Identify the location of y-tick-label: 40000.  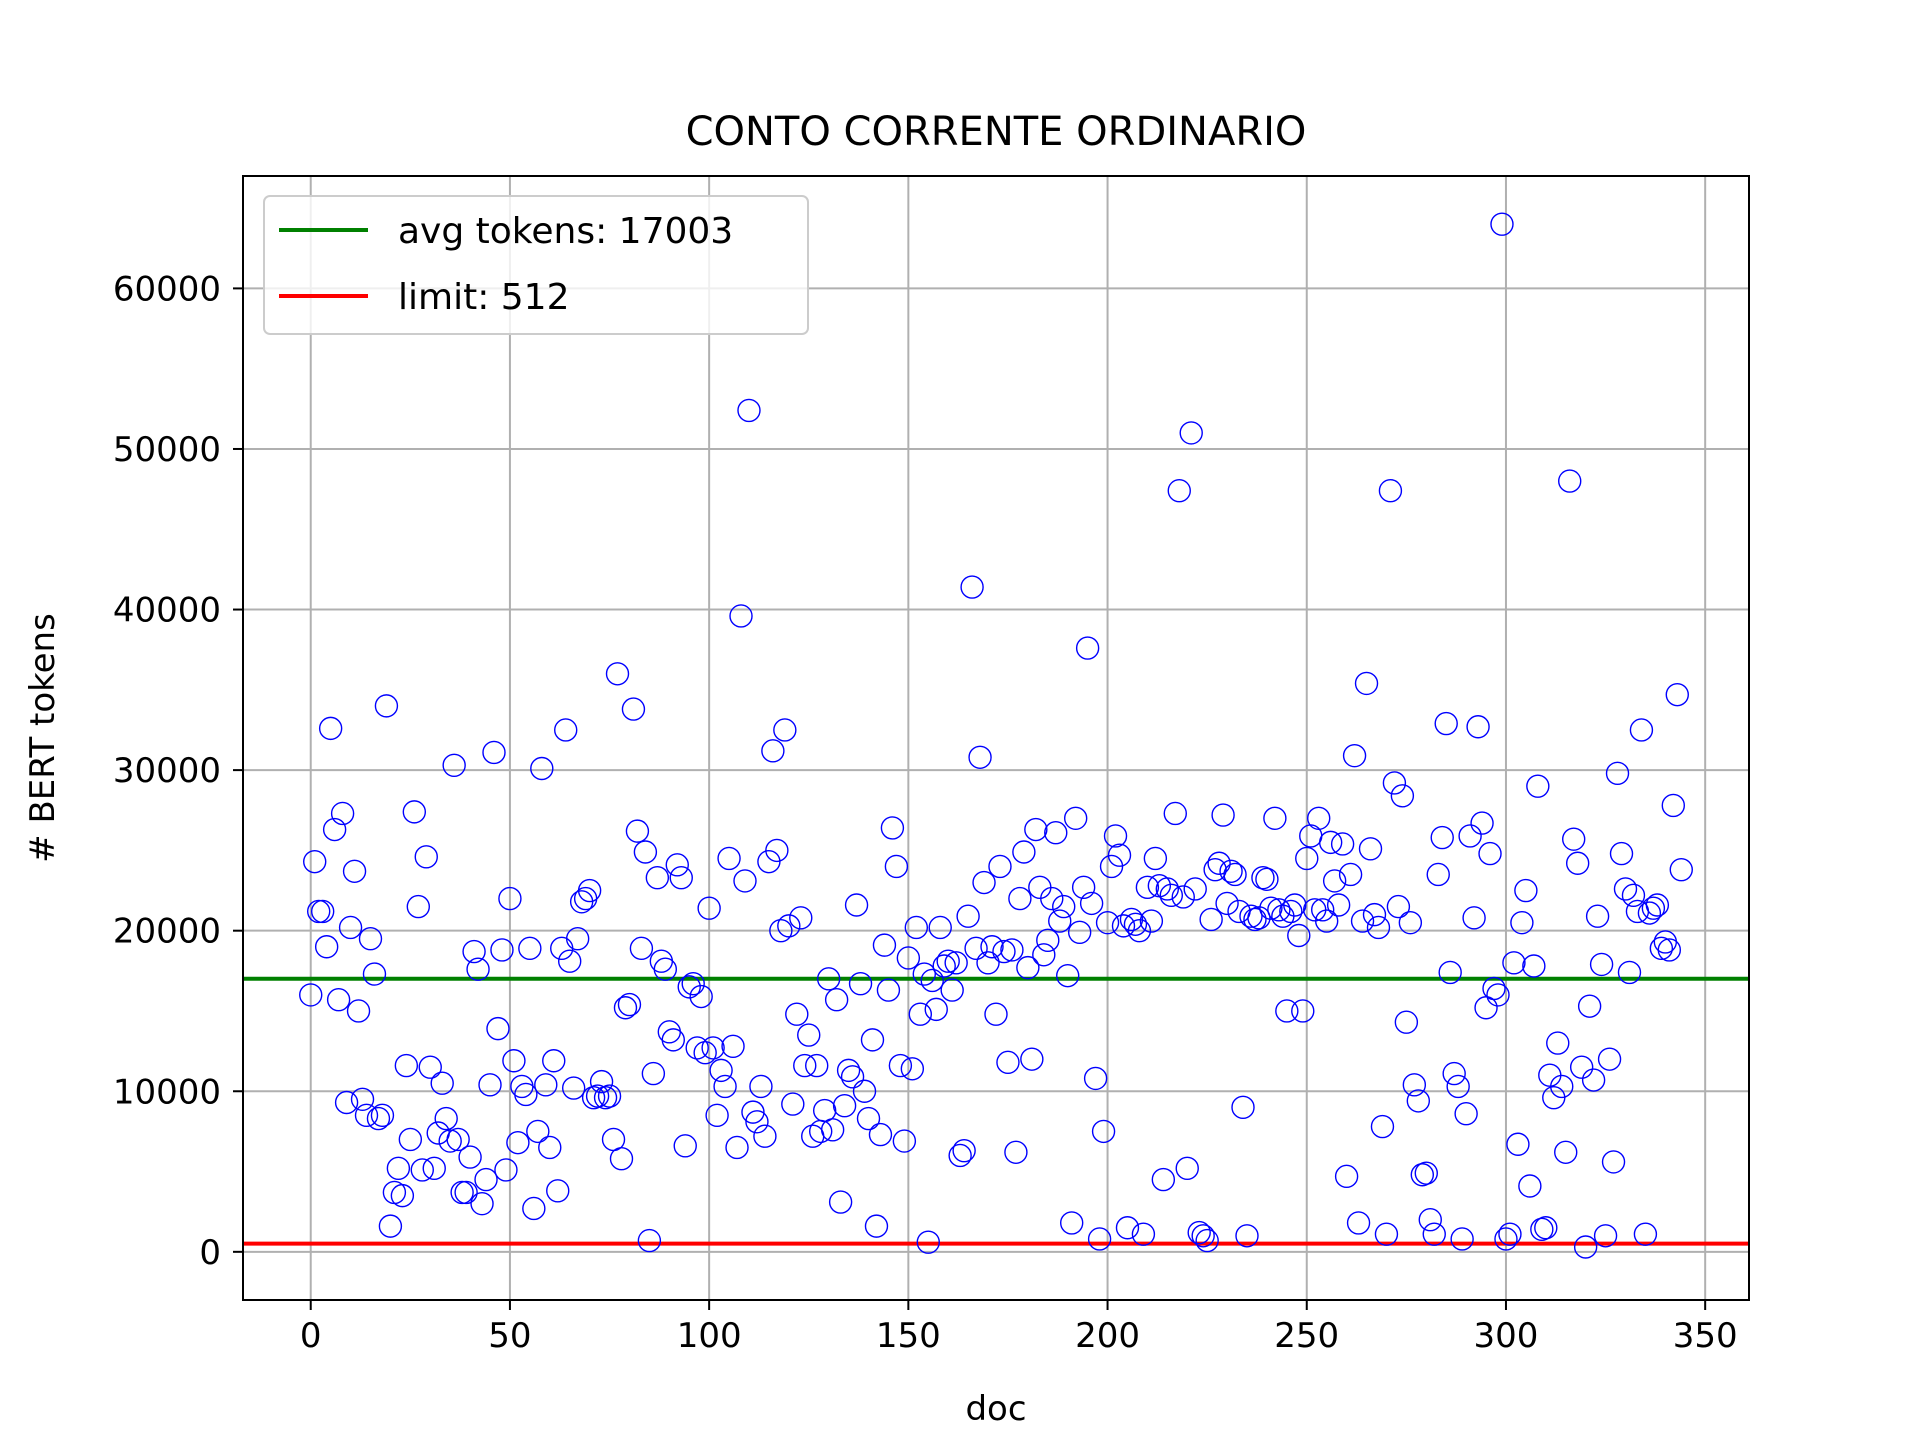
(167, 611).